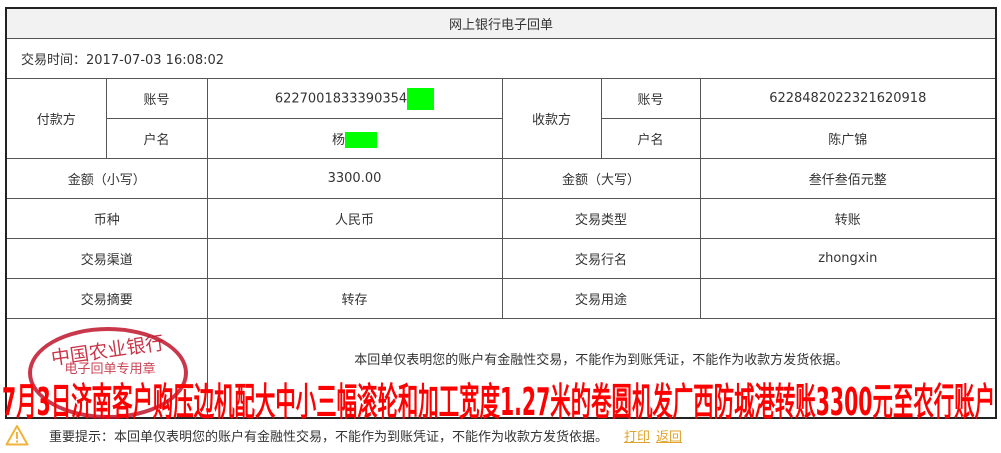 The height and width of the screenshot is (453, 1001). Describe the element at coordinates (848, 218) in the screenshot. I see `transaction-type: 转账` at that location.